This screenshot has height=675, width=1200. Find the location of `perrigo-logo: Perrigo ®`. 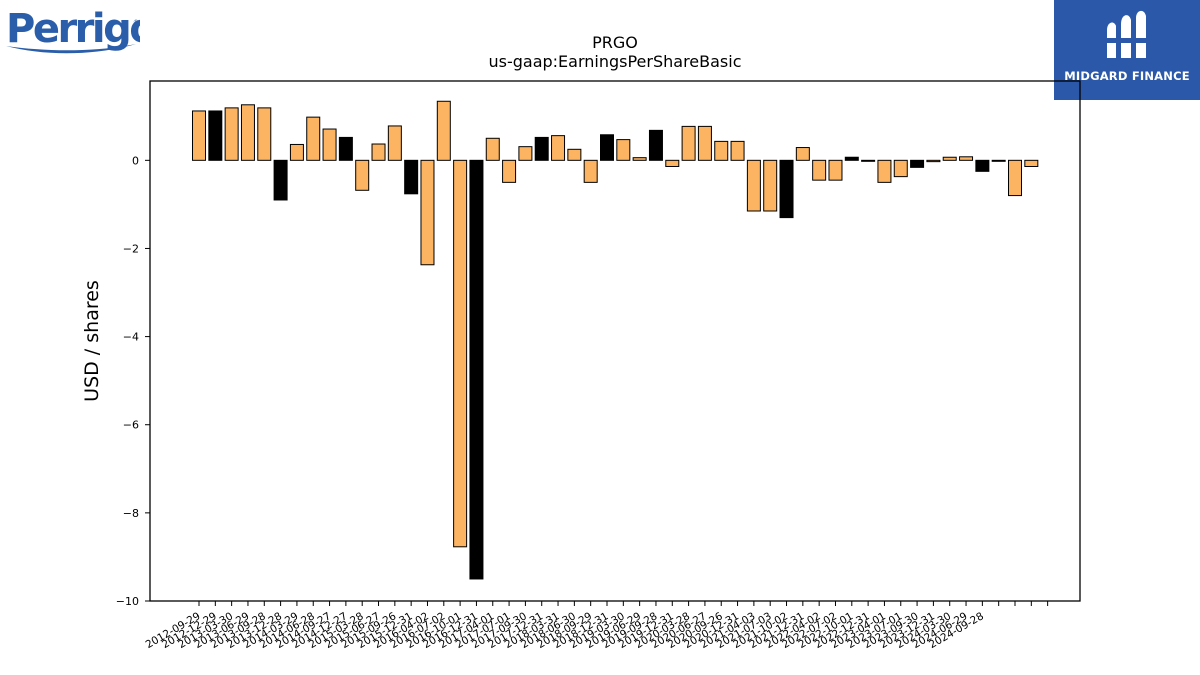

perrigo-logo: Perrigo ® is located at coordinates (73, 30).